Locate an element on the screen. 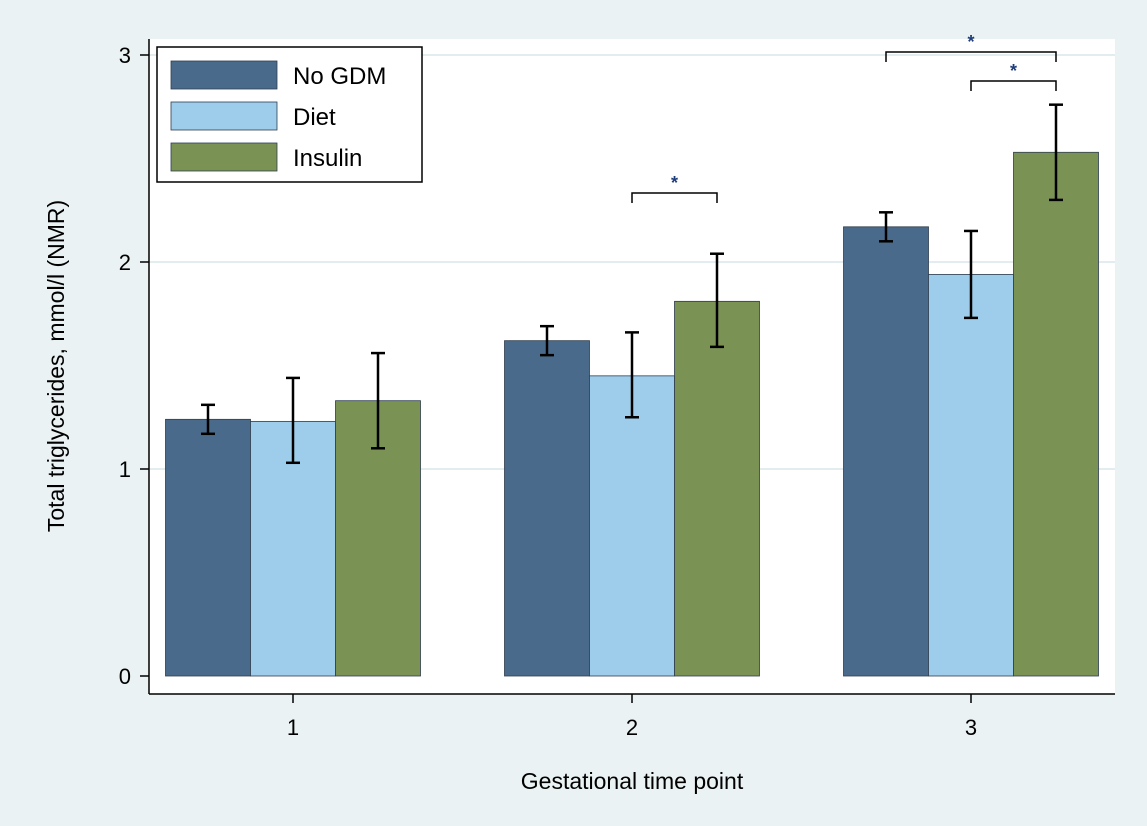  x-tick-label: 2 is located at coordinates (632, 727).